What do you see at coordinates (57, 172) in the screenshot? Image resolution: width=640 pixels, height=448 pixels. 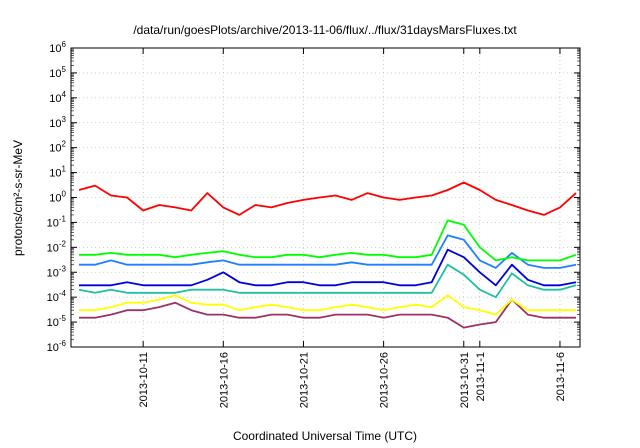 I see `y-tick-label: 10¹` at bounding box center [57, 172].